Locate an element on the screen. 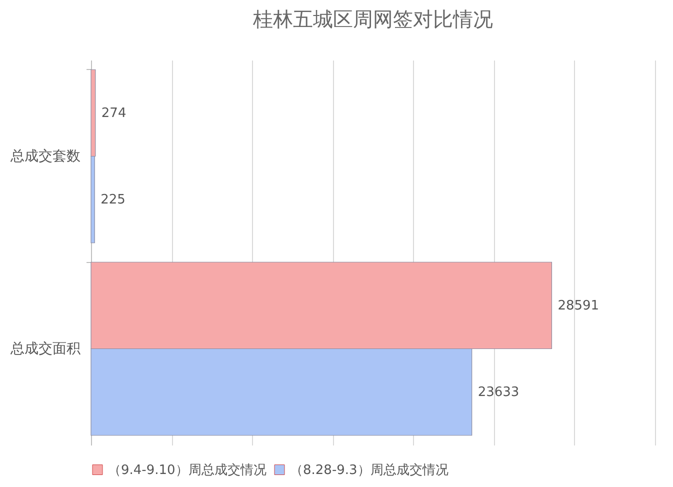  data-label: 23633 is located at coordinates (499, 392).